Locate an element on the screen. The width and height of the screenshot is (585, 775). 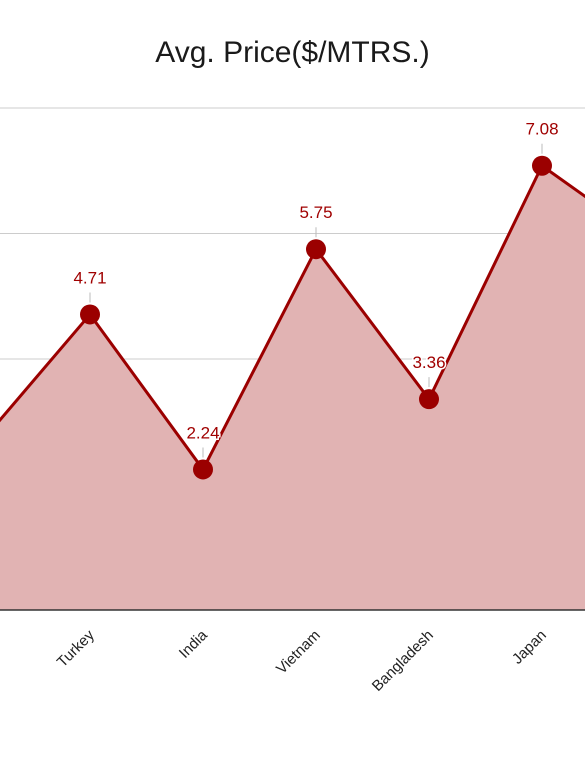
data-label: 5.75 is located at coordinates (315, 212).